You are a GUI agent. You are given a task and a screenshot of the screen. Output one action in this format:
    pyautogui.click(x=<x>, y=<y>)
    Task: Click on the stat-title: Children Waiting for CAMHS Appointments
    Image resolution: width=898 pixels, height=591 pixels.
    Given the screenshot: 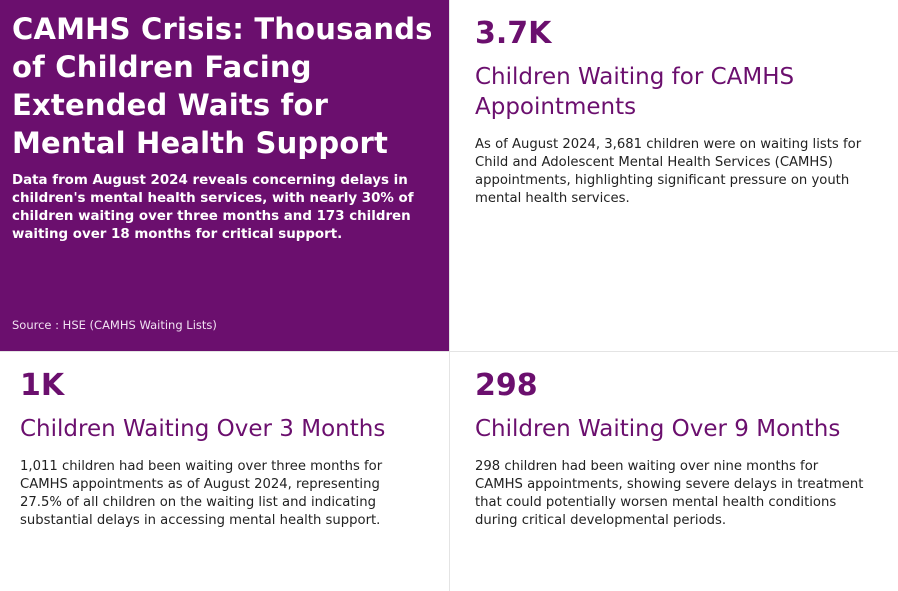 What is the action you would take?
    pyautogui.click(x=635, y=92)
    